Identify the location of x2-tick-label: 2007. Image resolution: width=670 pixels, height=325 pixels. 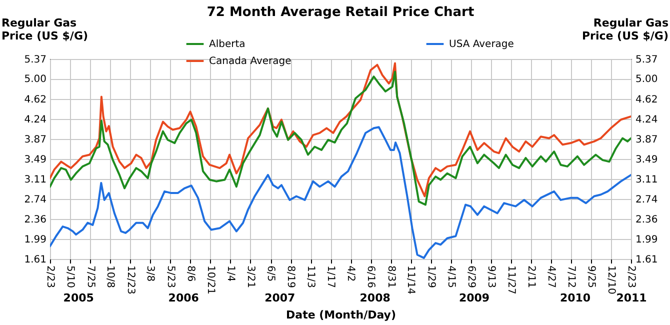
(280, 298).